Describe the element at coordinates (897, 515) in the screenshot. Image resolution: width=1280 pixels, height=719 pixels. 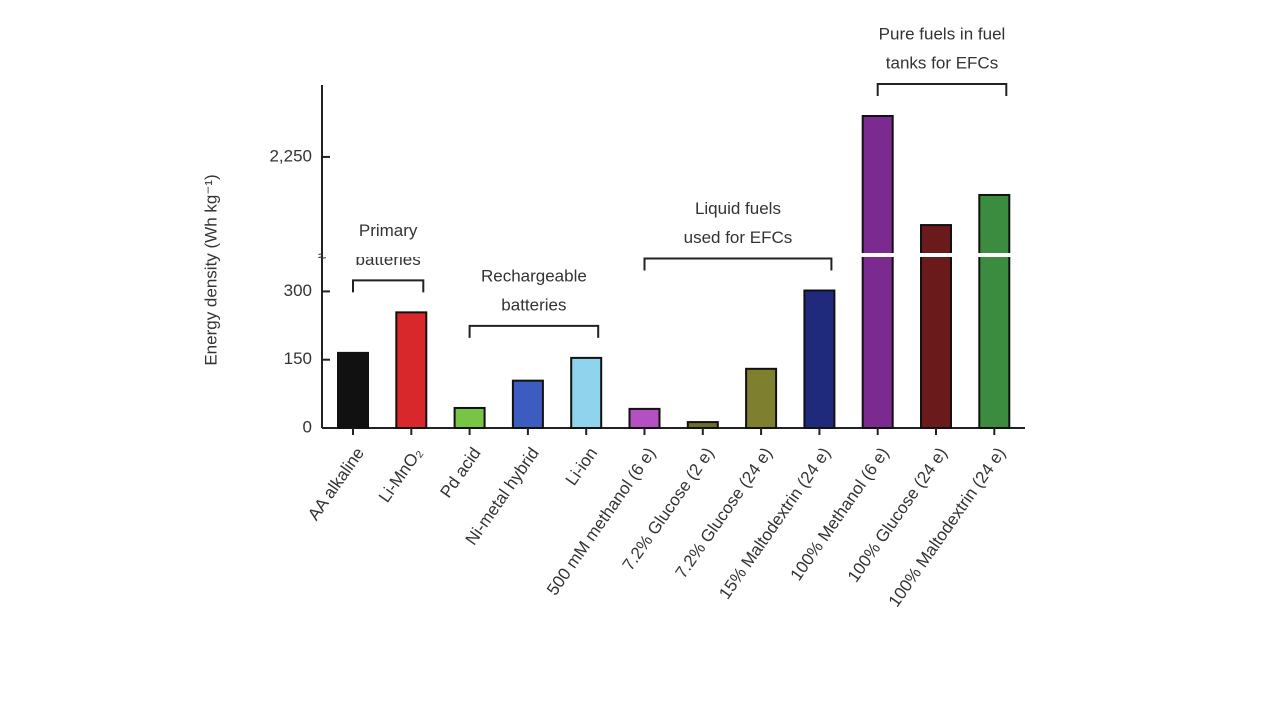
I see `x-tick-label: 100% Glucose (24 e)` at that location.